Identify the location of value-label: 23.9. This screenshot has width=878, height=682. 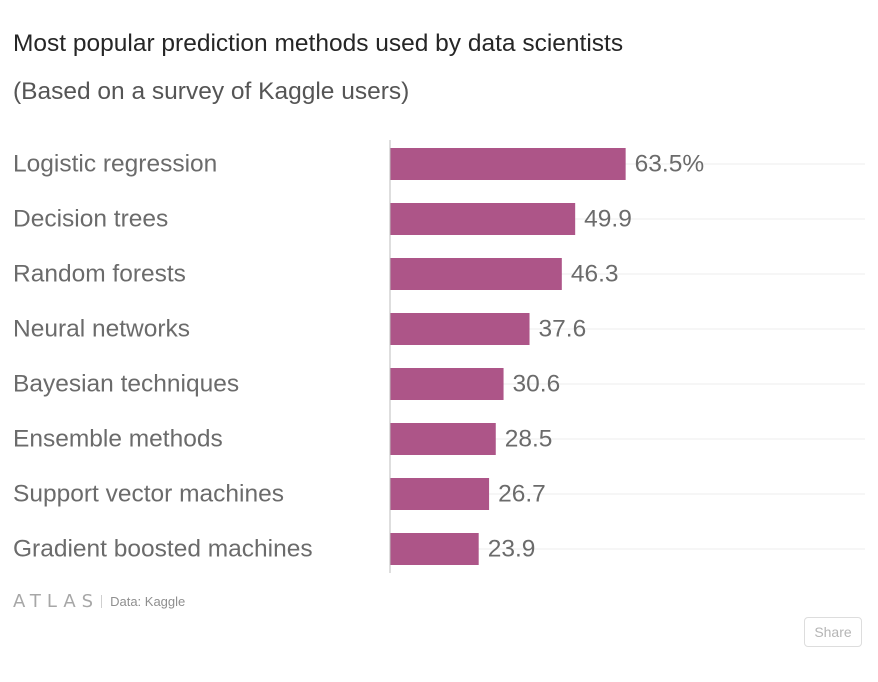
(512, 549).